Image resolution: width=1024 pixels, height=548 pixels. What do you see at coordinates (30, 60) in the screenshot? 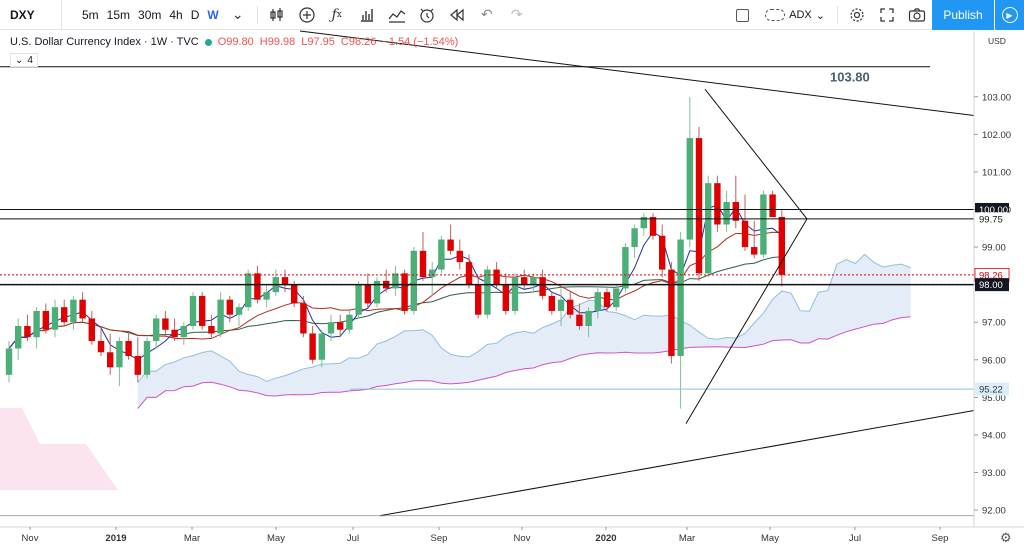
I see `indicators-count: 4` at bounding box center [30, 60].